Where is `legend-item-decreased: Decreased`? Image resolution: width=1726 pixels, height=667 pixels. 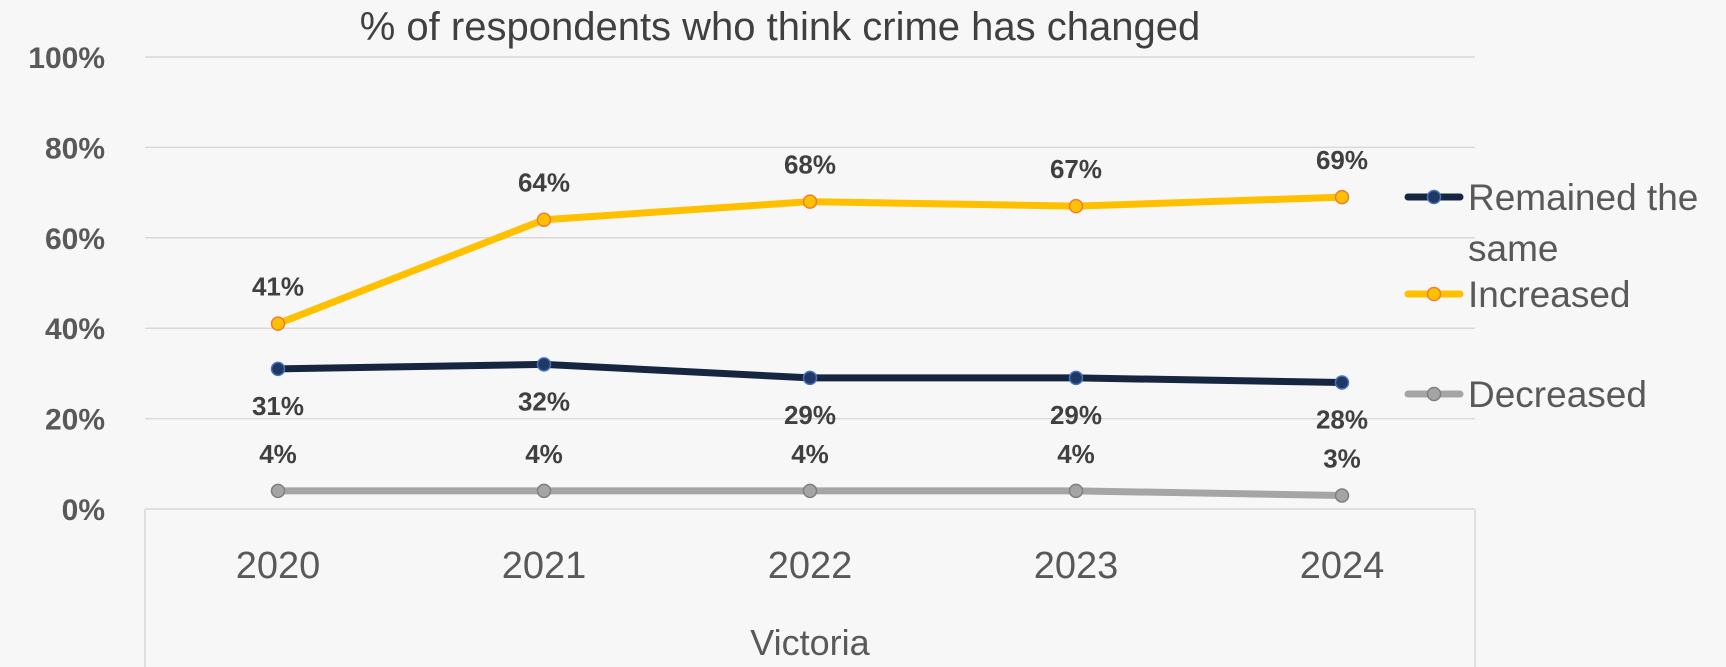 legend-item-decreased: Decreased is located at coordinates (1525, 394).